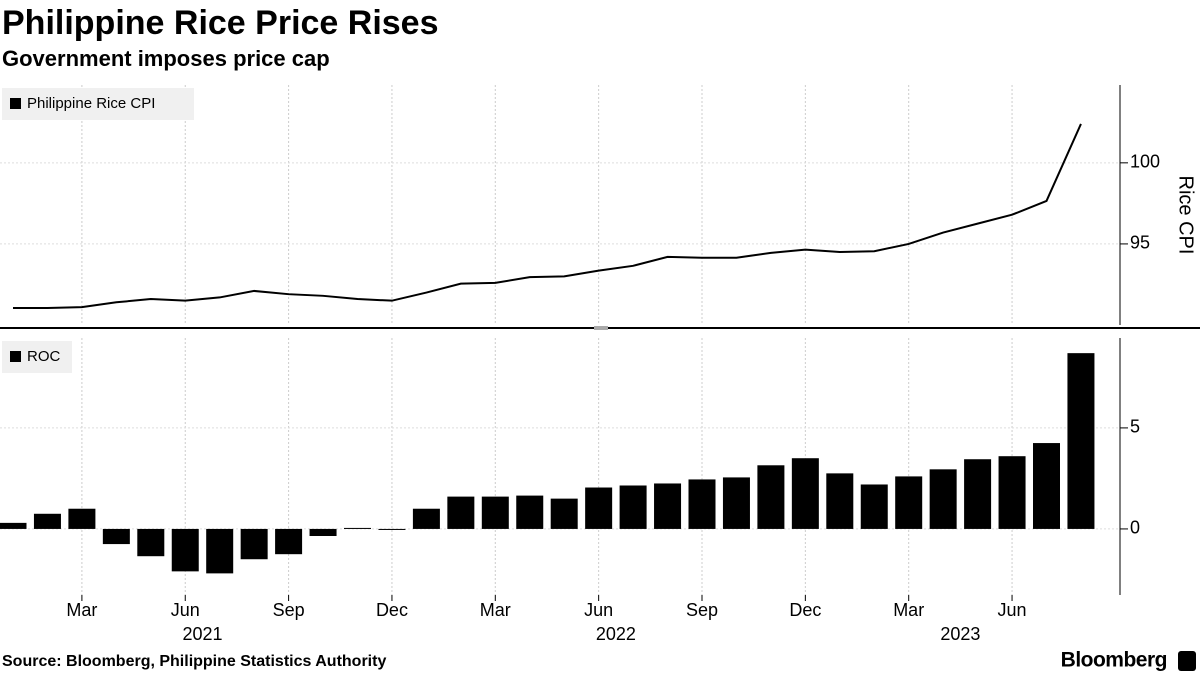 Image resolution: width=1200 pixels, height=675 pixels. I want to click on brand: Bloomberg, so click(1114, 660).